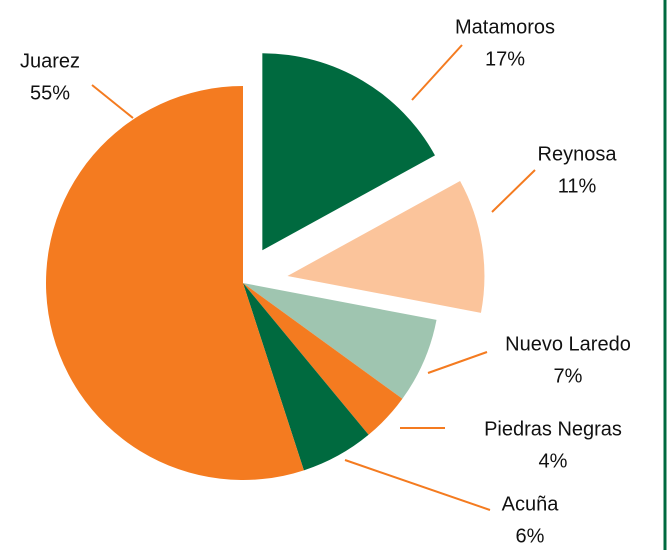 This screenshot has height=550, width=672. I want to click on slice-value-label: 11%, so click(577, 186).